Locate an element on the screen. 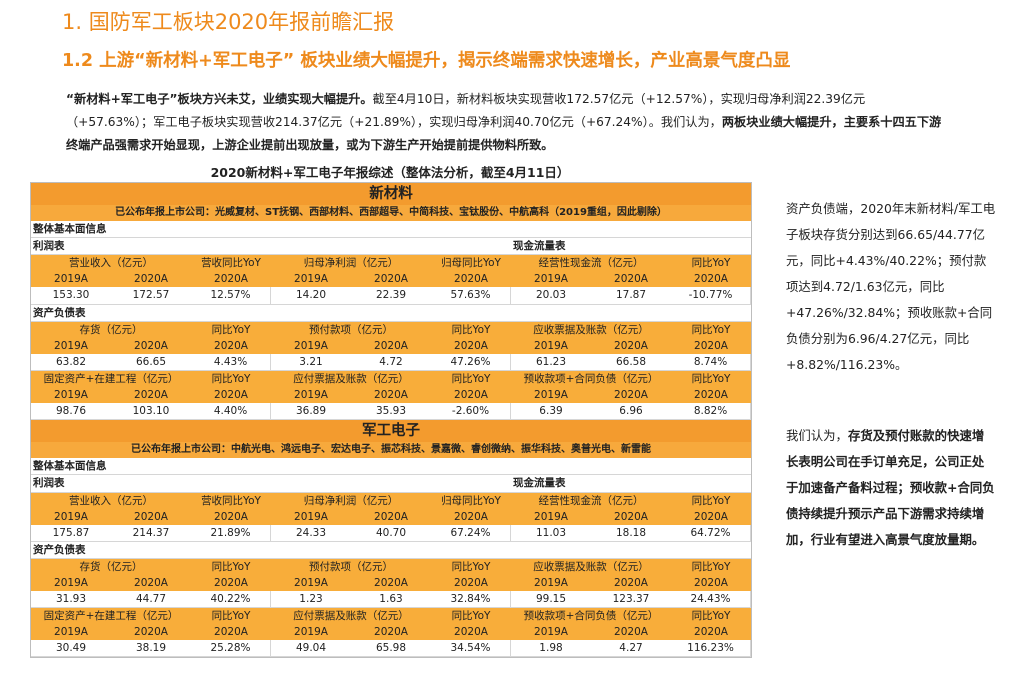  value-cell: 18.18 is located at coordinates (631, 532).